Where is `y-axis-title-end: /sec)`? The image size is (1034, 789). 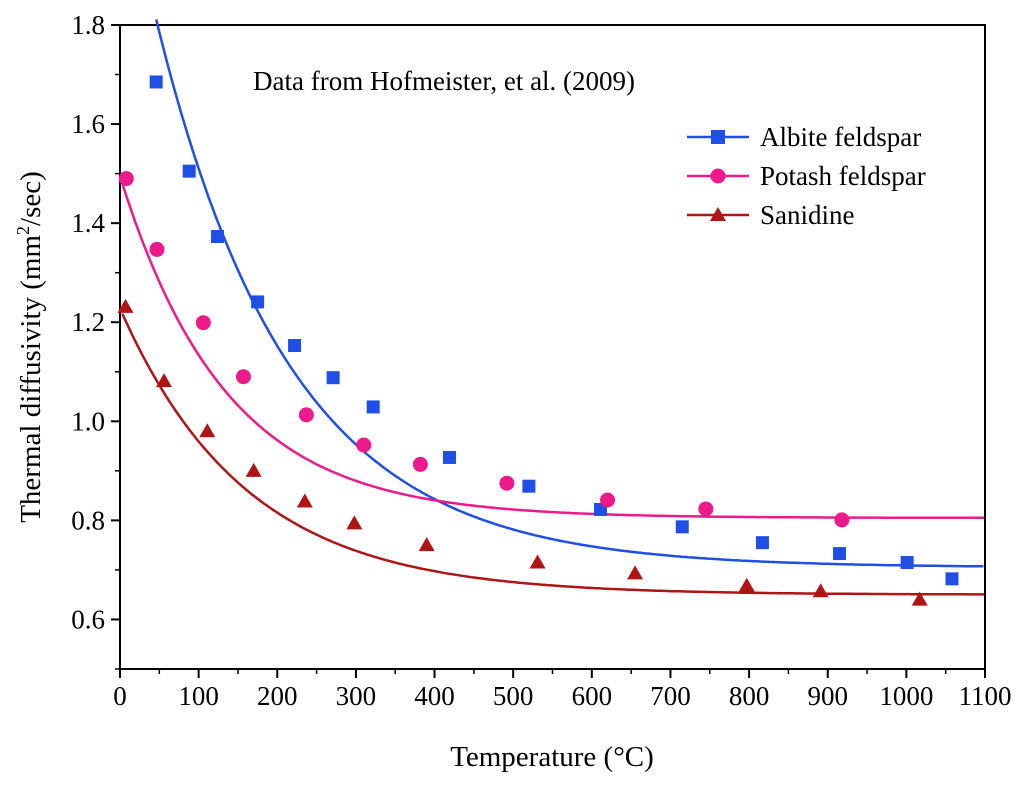 y-axis-title-end: /sec) is located at coordinates (31, 198).